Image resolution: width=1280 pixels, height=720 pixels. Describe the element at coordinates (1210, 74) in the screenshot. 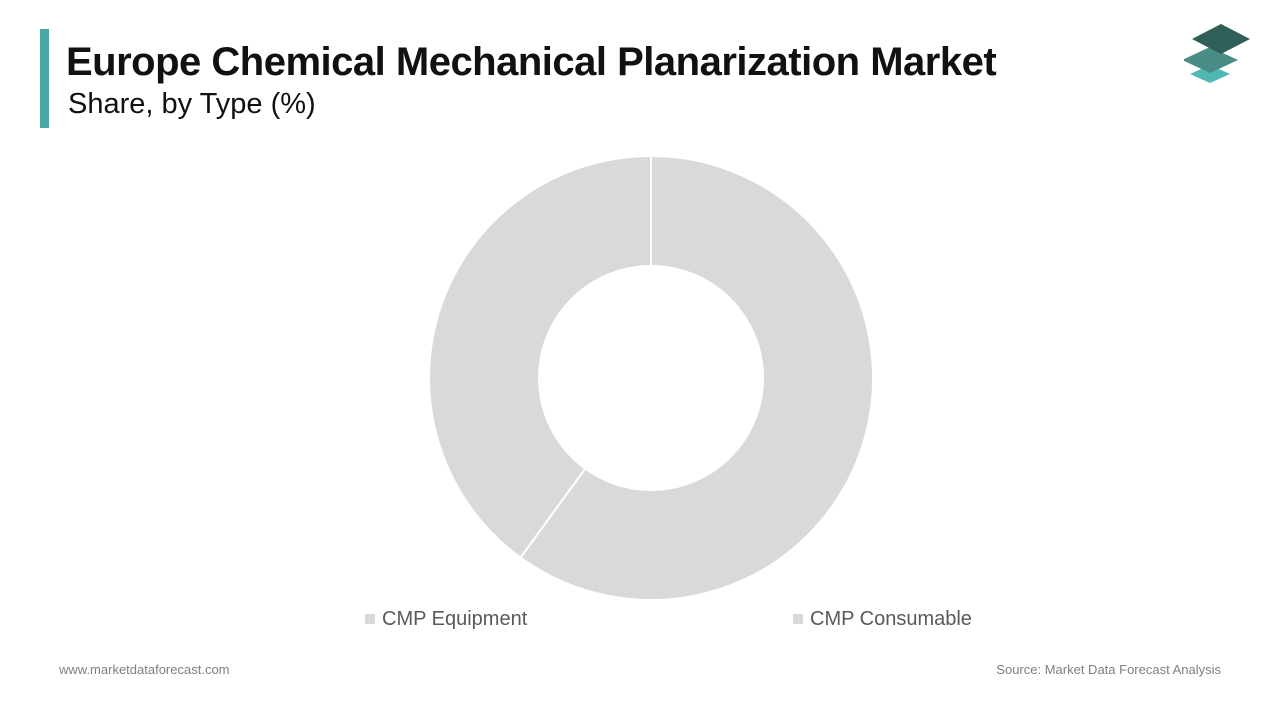

I see `logo-layer-bottom` at that location.